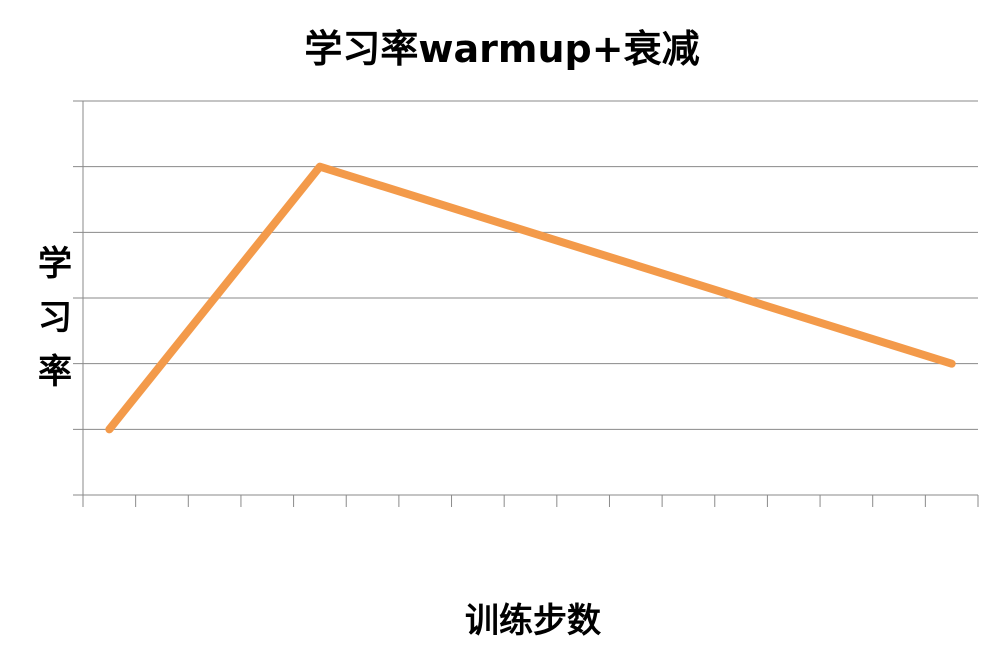 The height and width of the screenshot is (669, 1002). Describe the element at coordinates (530, 501) in the screenshot. I see `x-ticks` at that location.